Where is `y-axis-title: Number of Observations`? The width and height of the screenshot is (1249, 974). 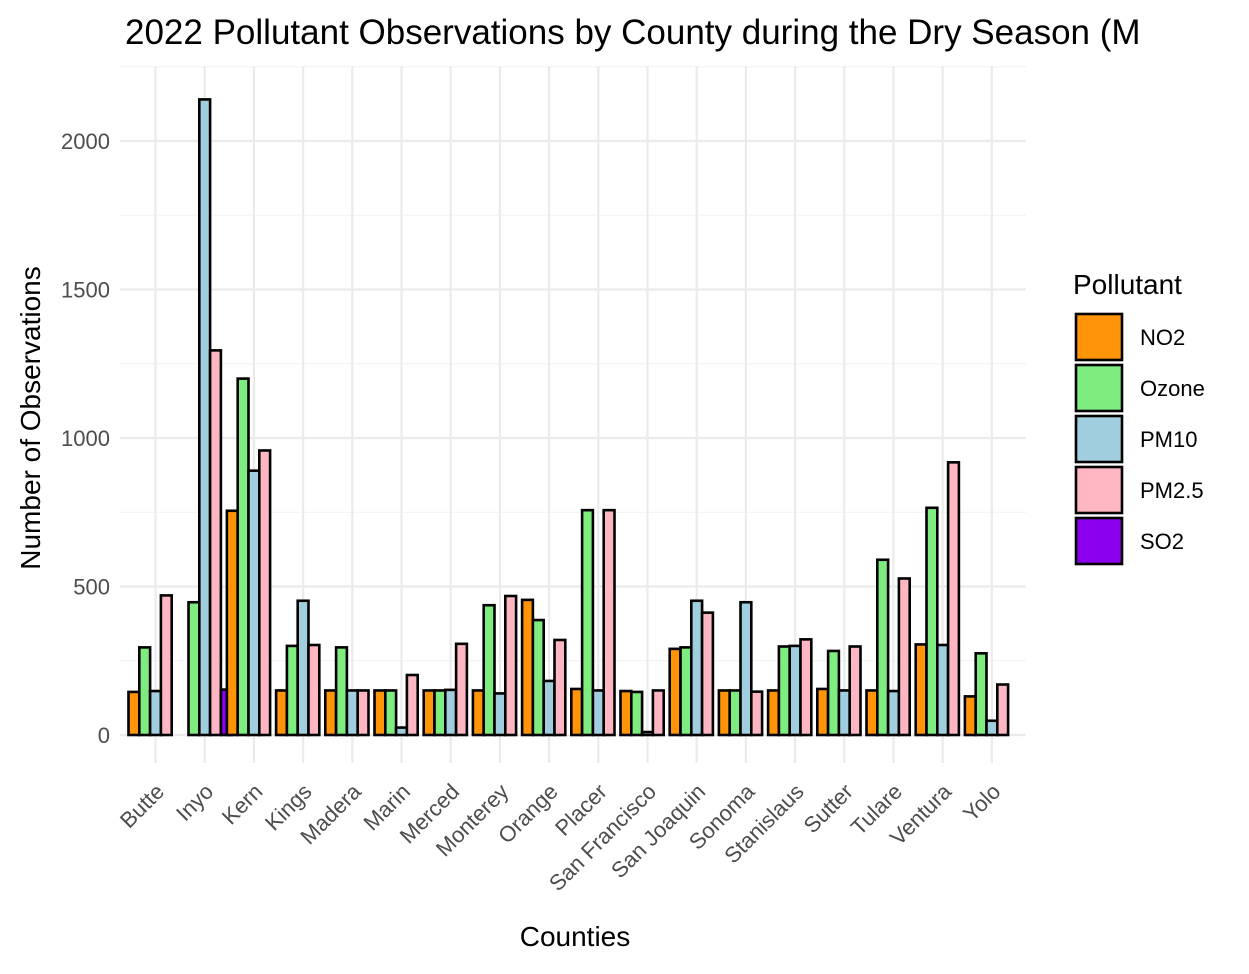
y-axis-title: Number of Observations is located at coordinates (30, 417).